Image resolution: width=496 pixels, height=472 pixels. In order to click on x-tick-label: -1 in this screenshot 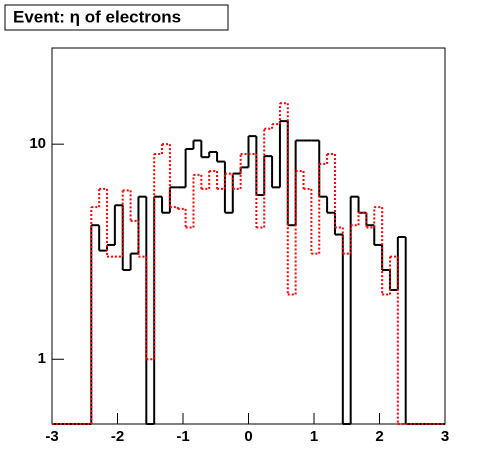, I will do `click(182, 436)`.